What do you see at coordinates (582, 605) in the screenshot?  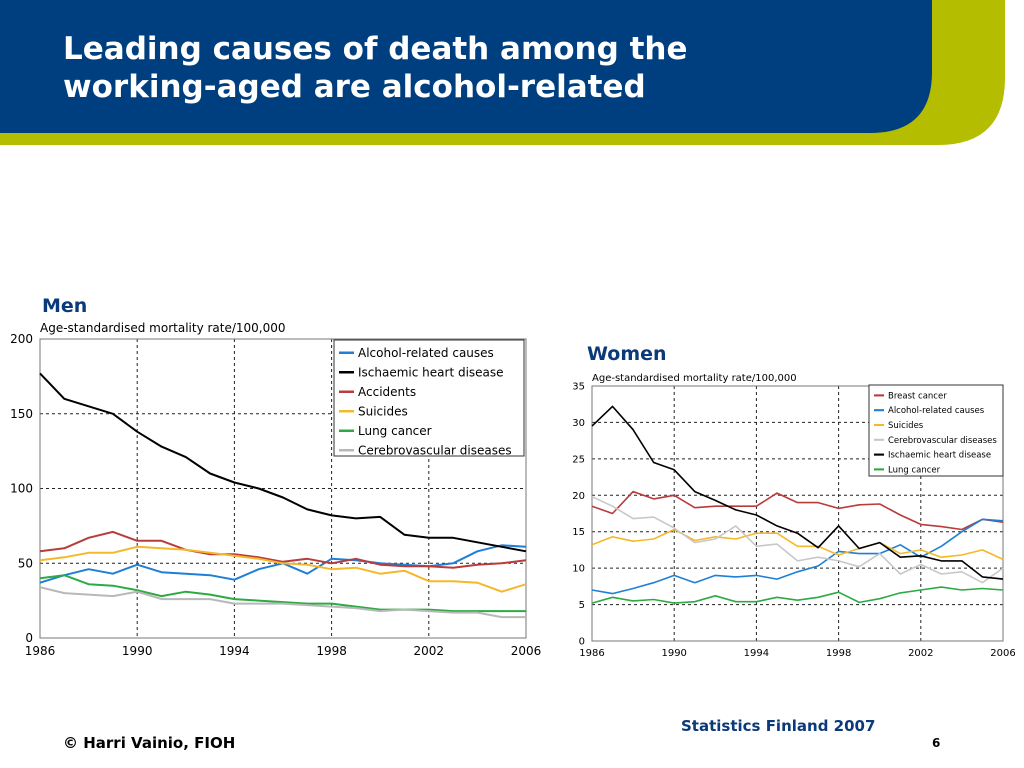 I see `y-tick-label: 5` at bounding box center [582, 605].